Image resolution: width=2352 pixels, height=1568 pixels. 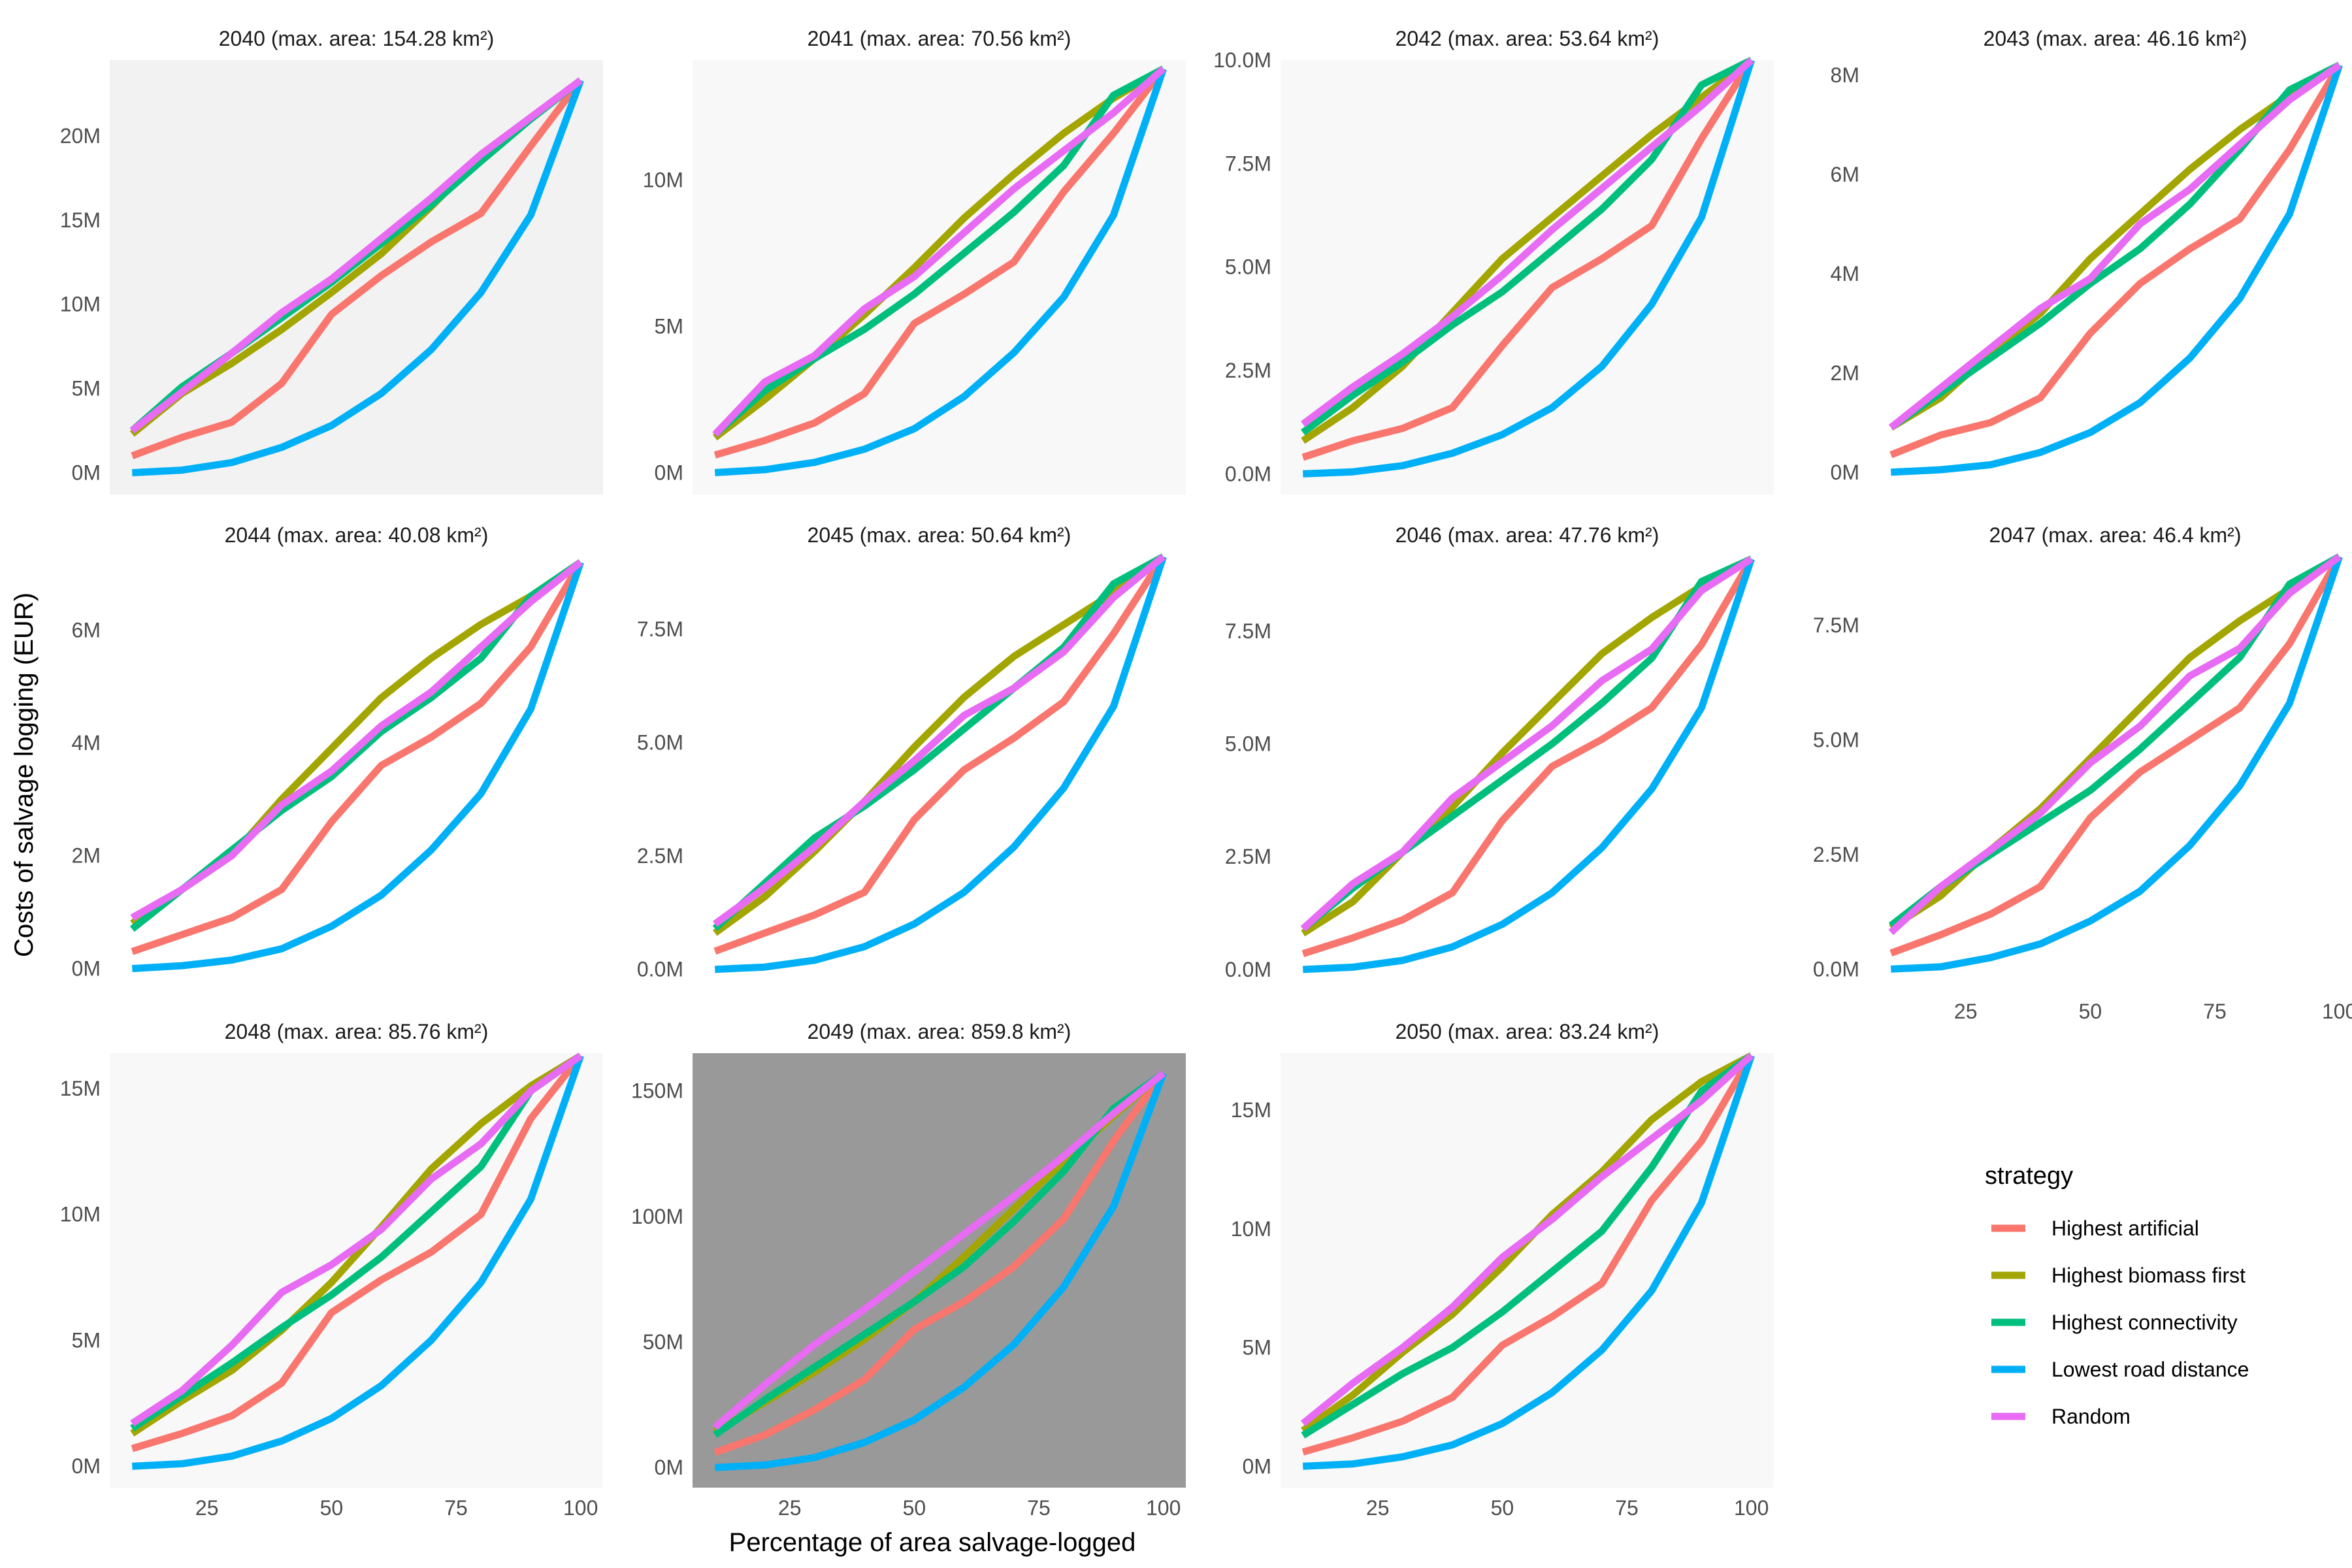 I want to click on legend-label: Highest artificial, so click(x=2125, y=1228).